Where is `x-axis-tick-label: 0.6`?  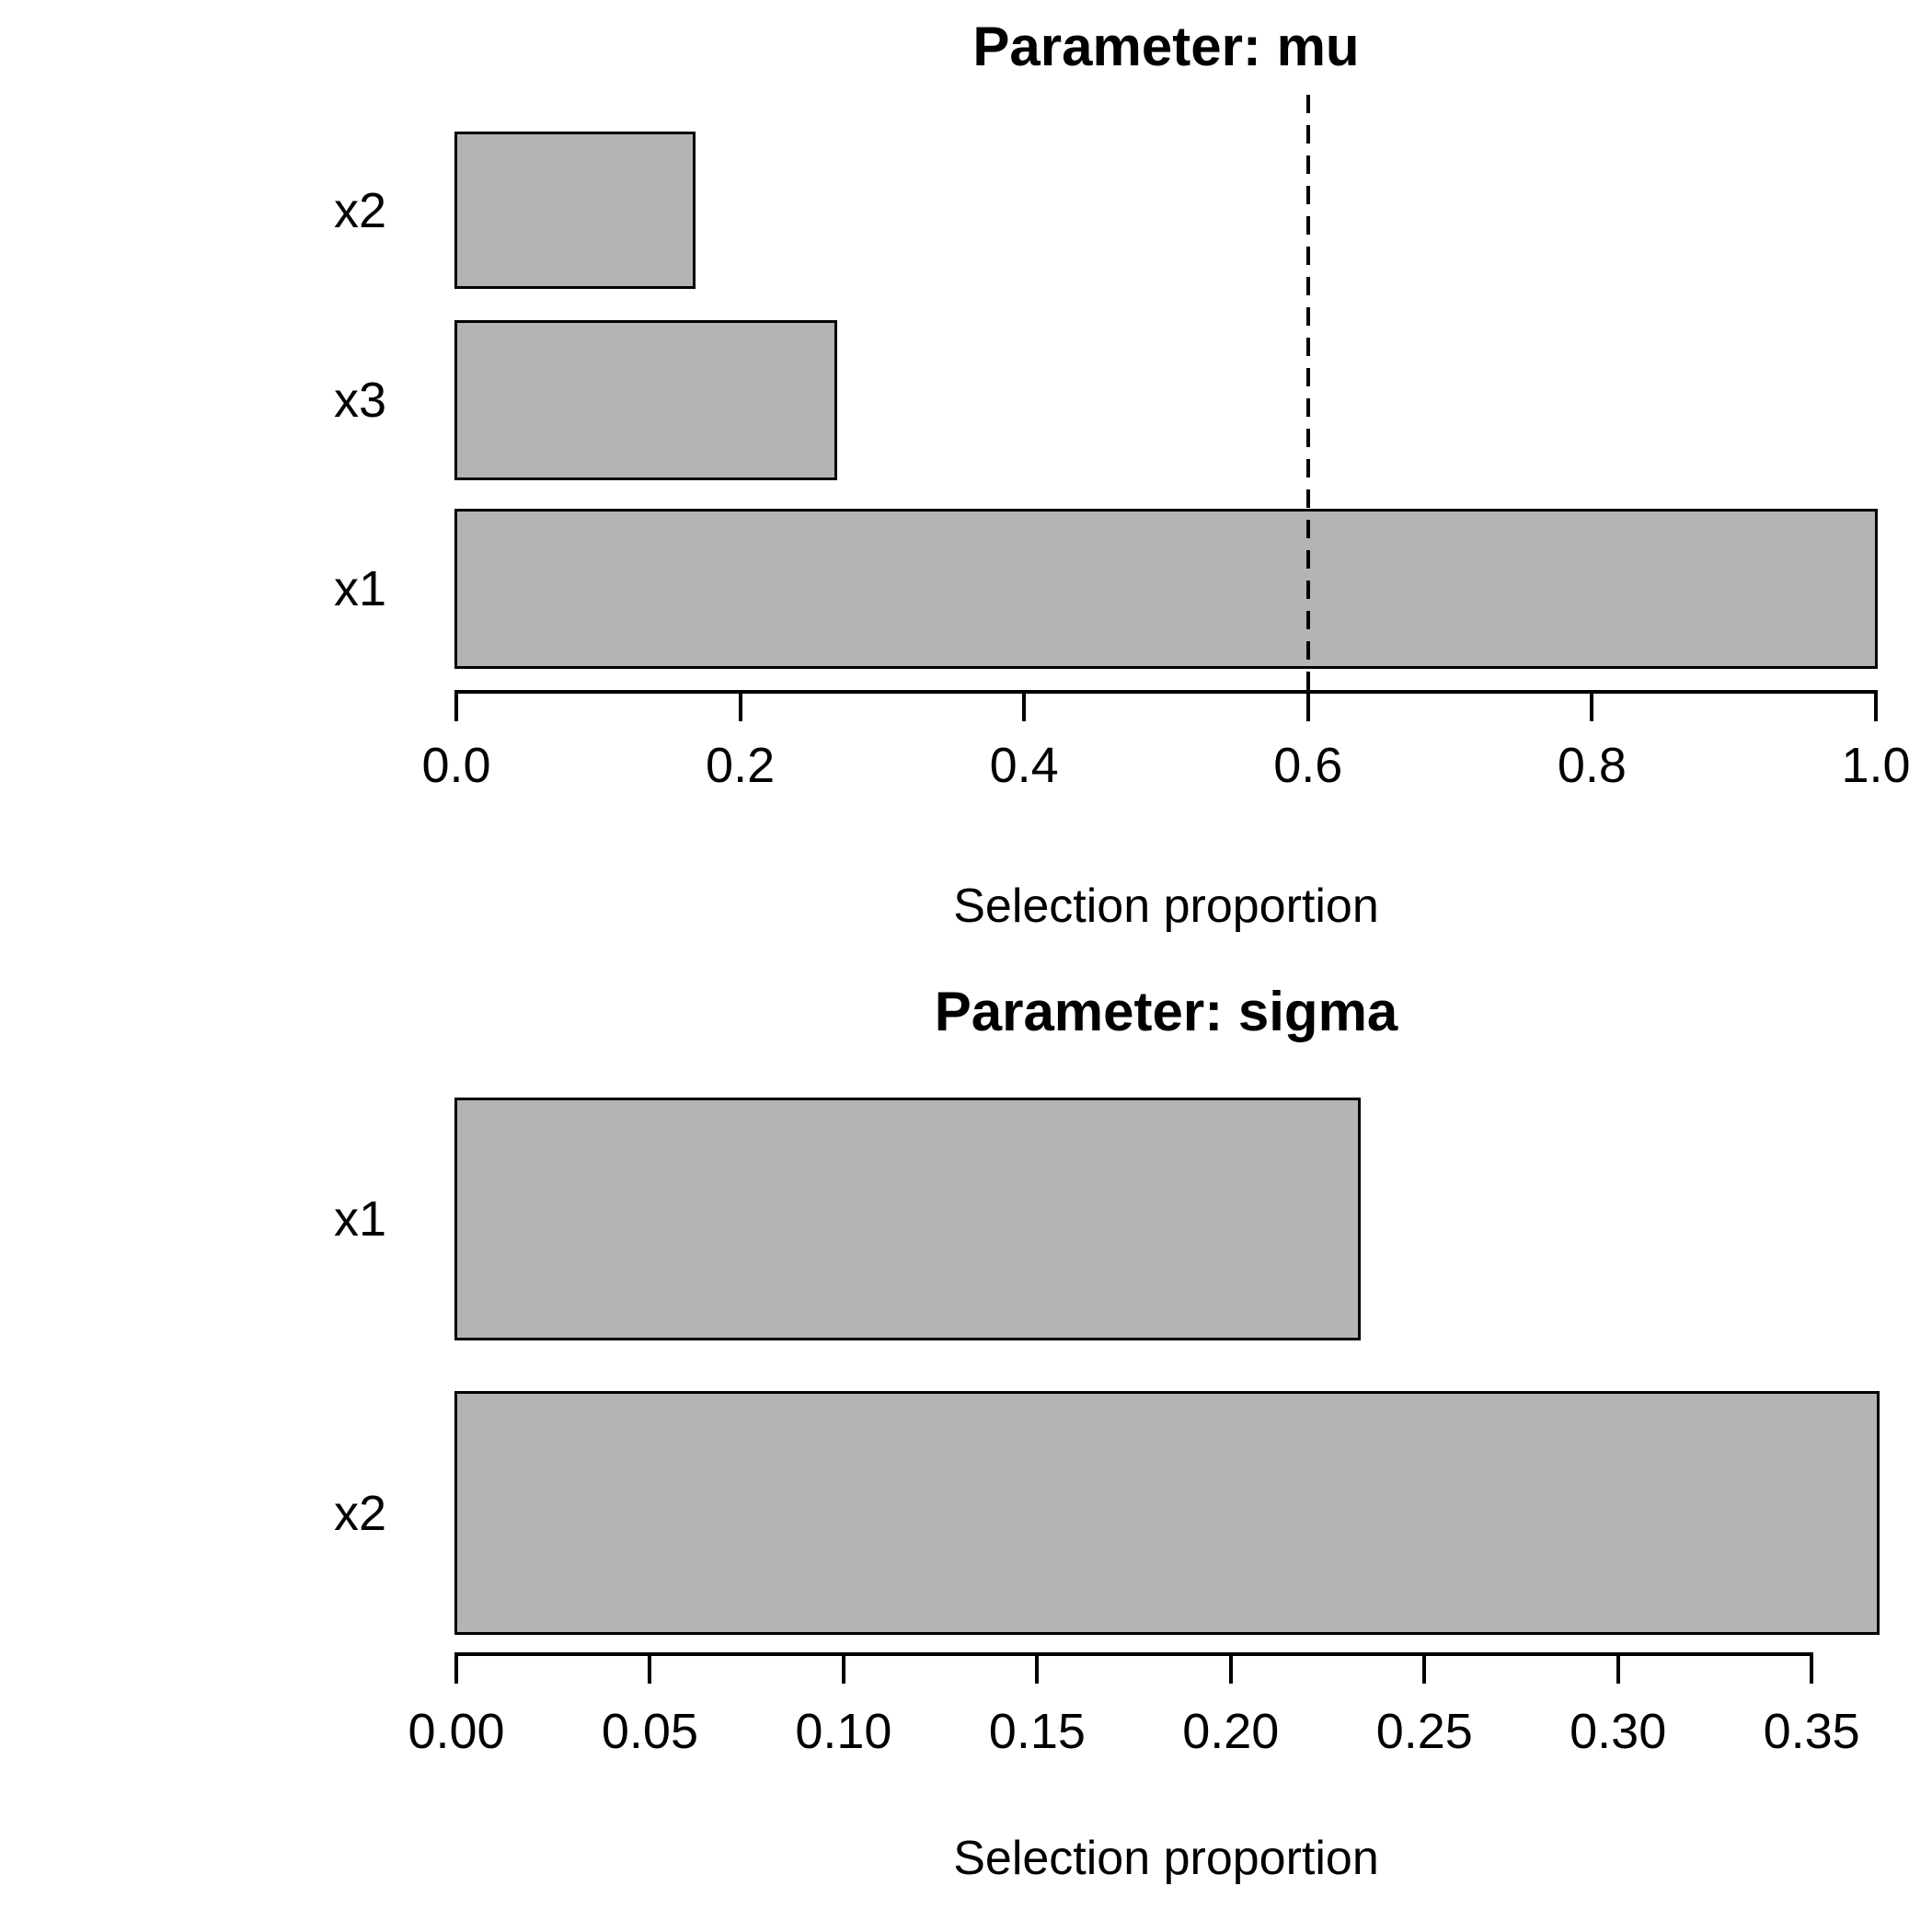 x-axis-tick-label: 0.6 is located at coordinates (1308, 765).